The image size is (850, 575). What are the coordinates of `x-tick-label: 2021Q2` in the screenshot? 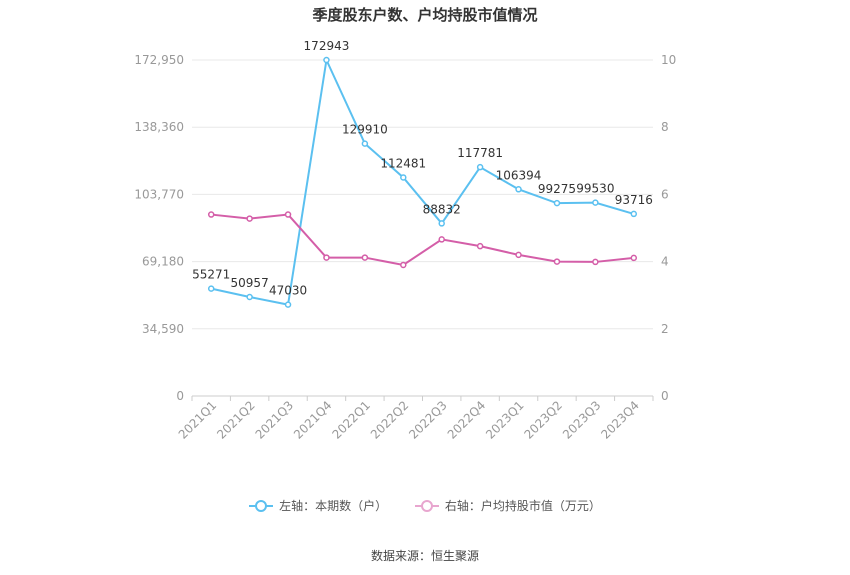 It's located at (236, 420).